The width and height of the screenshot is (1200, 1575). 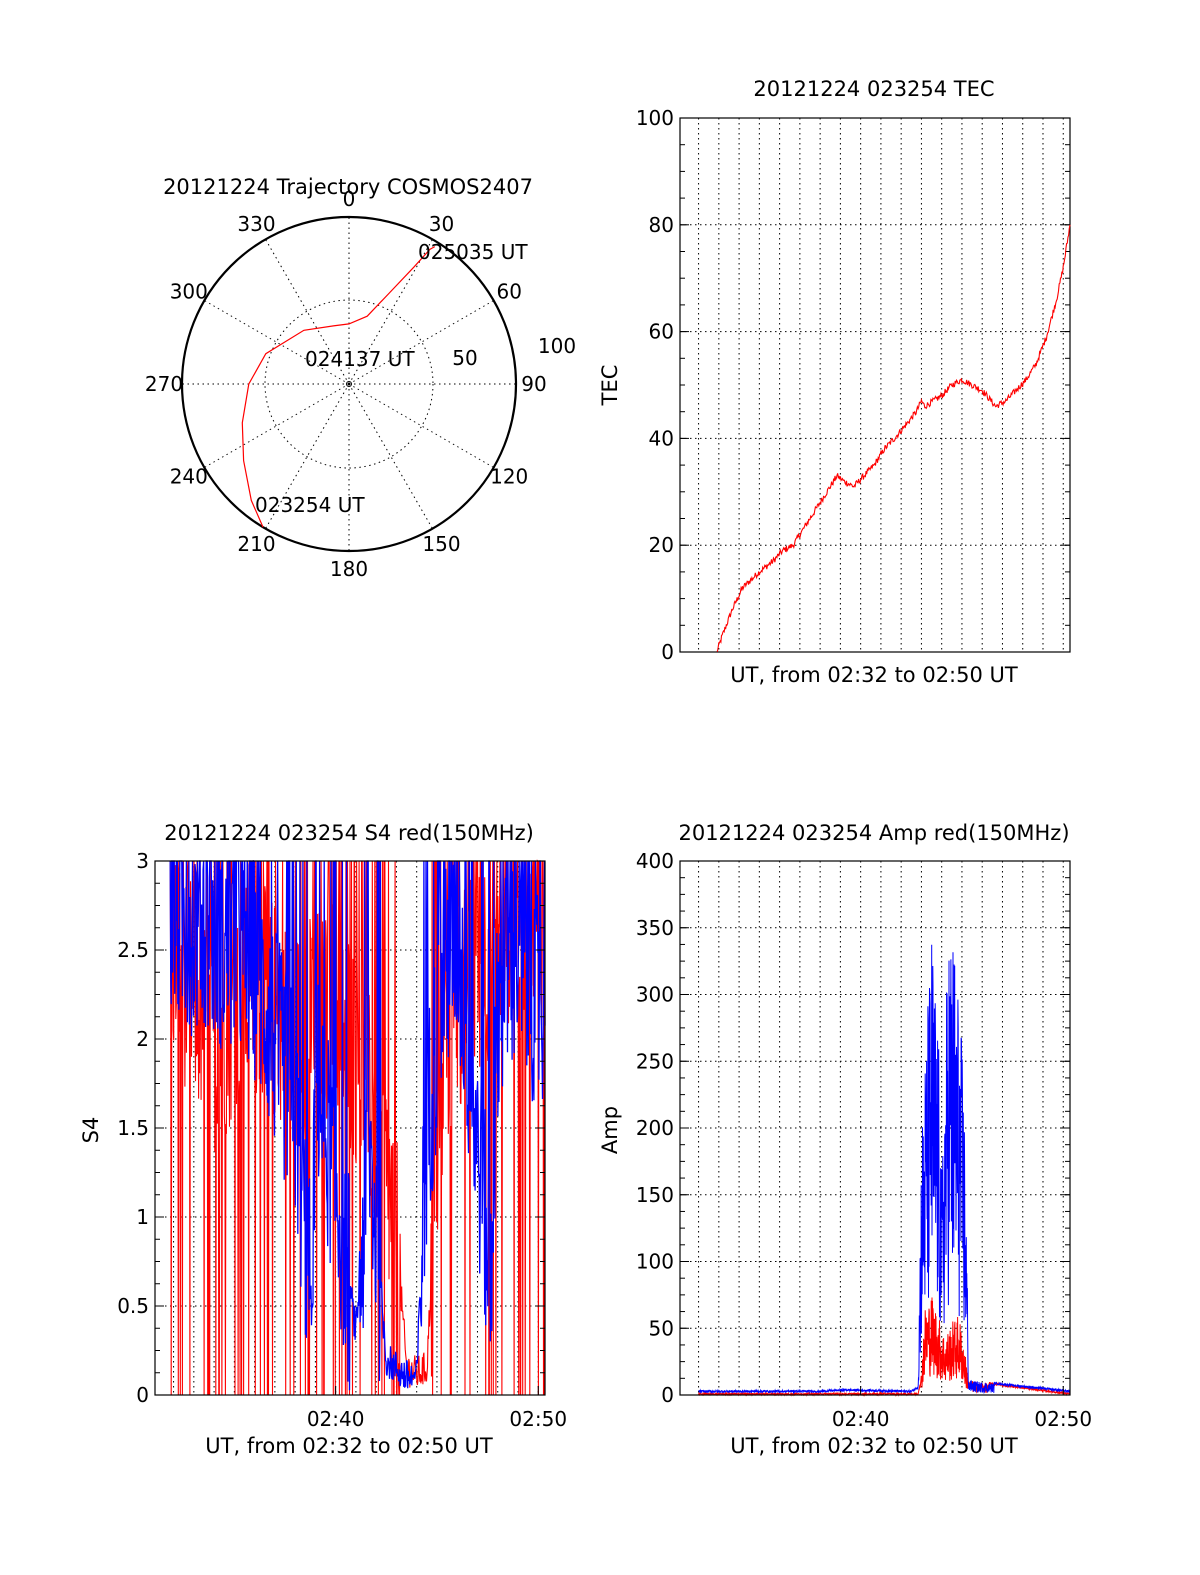 I want to click on amp-ytick-label: 100, so click(x=655, y=1262).